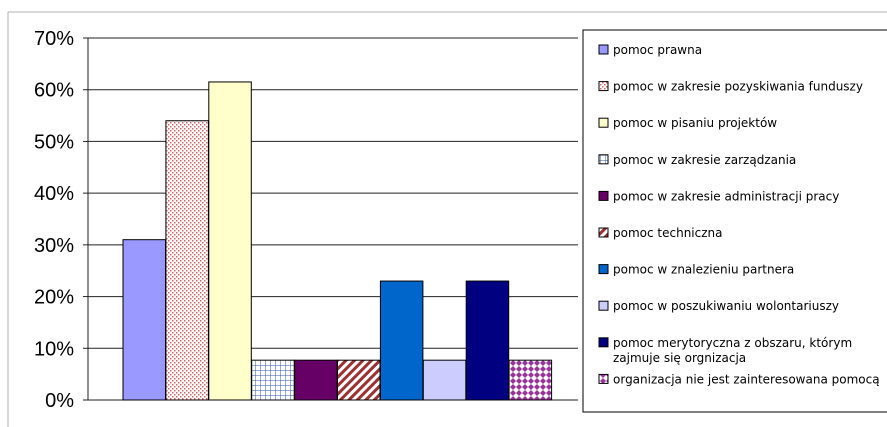 The image size is (887, 427). I want to click on y-tick-label: 10%, so click(54, 349).